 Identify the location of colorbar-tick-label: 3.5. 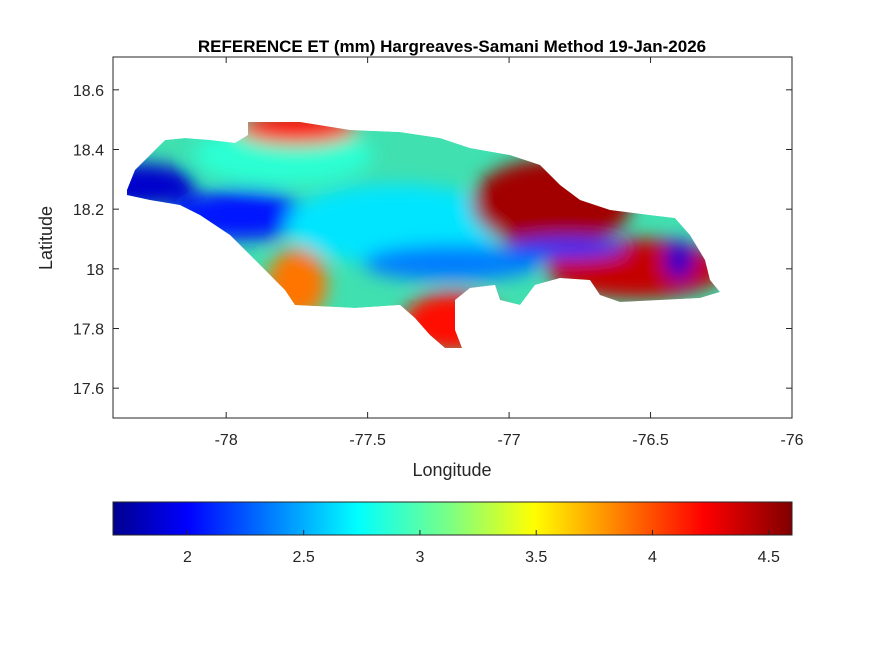
(536, 557).